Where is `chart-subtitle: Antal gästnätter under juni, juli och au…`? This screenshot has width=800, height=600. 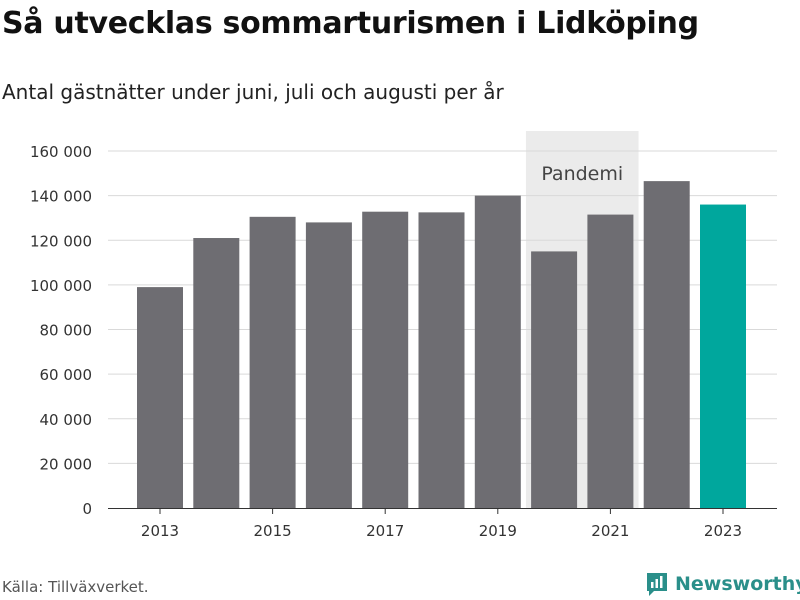 chart-subtitle: Antal gästnätter under juni, juli och au… is located at coordinates (253, 92).